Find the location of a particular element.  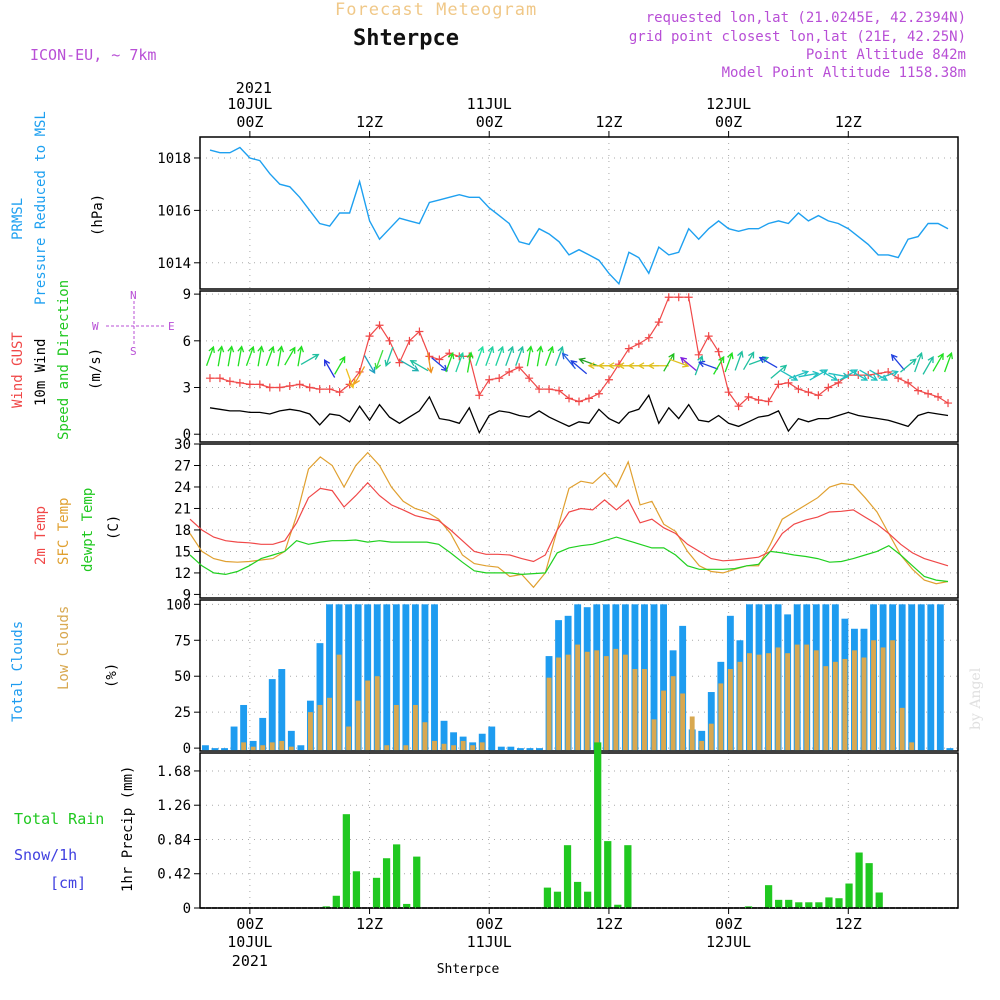

y-tick-label: 1014 is located at coordinates (174, 264).